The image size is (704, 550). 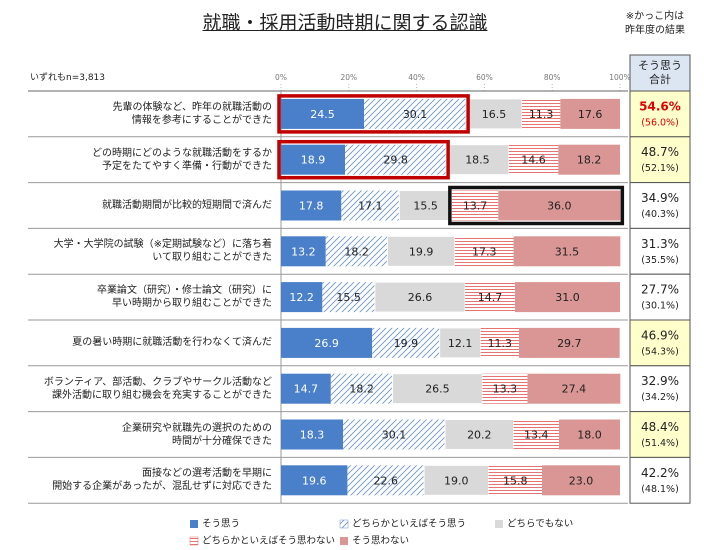 What do you see at coordinates (184, 297) in the screenshot?
I see `category-label: 卒業論文（研究）・修士論文（研究）に 早い時期から取り組むことができた` at bounding box center [184, 297].